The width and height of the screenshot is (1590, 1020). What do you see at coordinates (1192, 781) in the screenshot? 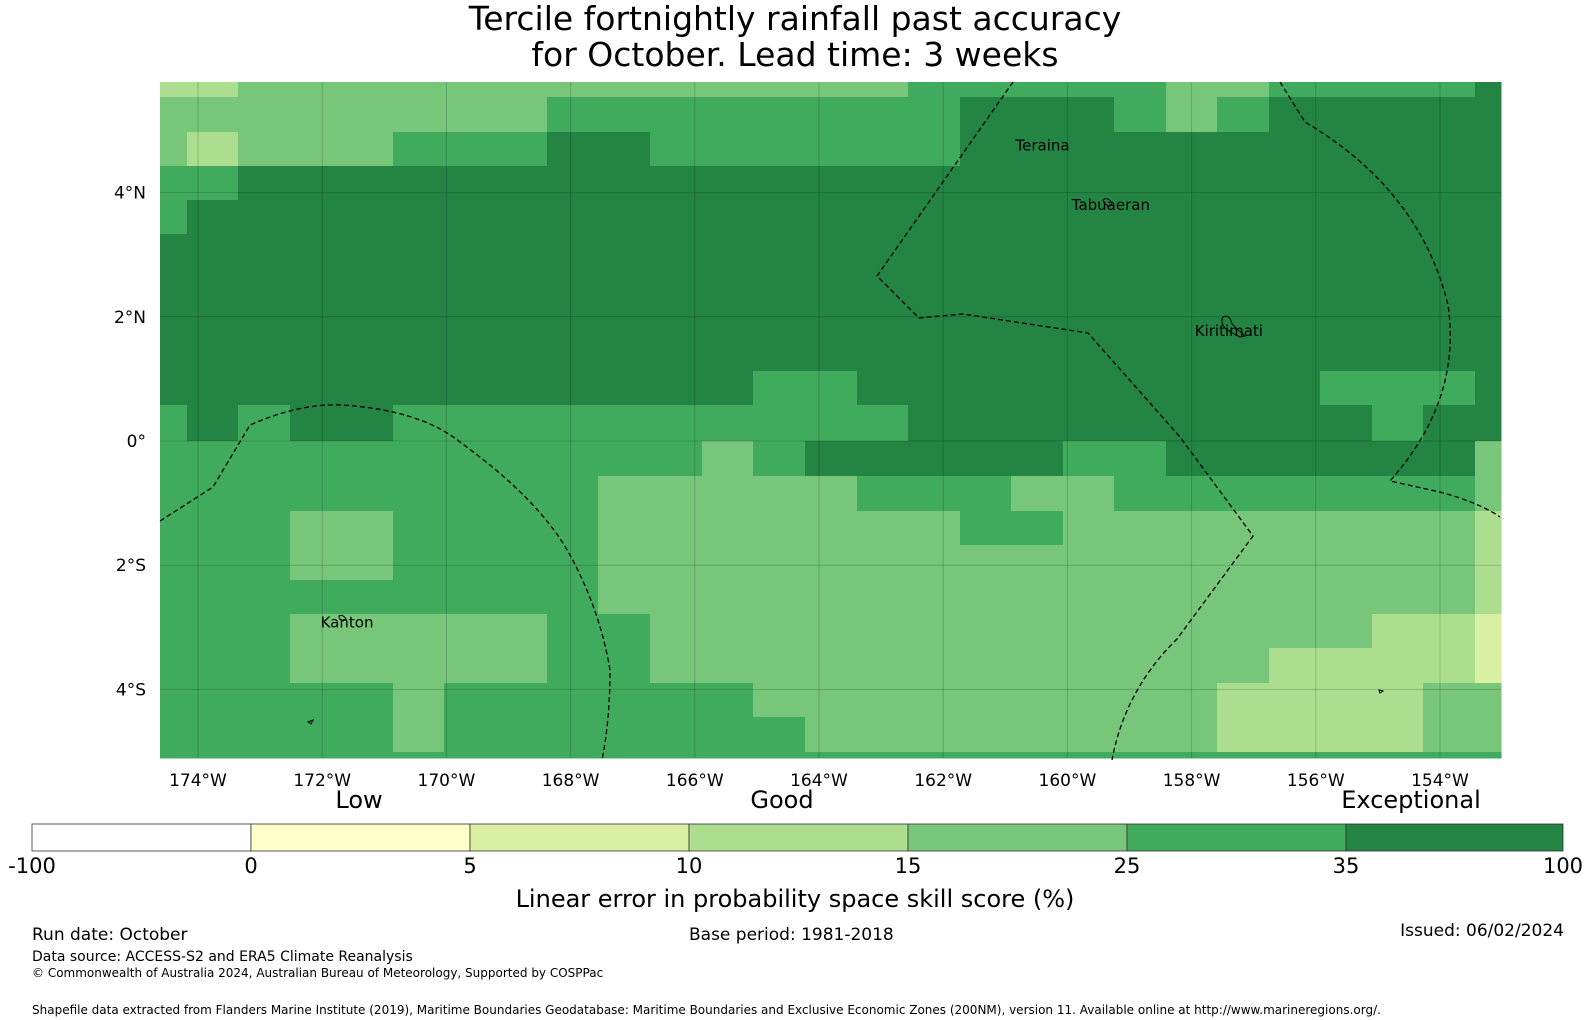
I see `lon-tick-label: 158°W` at bounding box center [1192, 781].